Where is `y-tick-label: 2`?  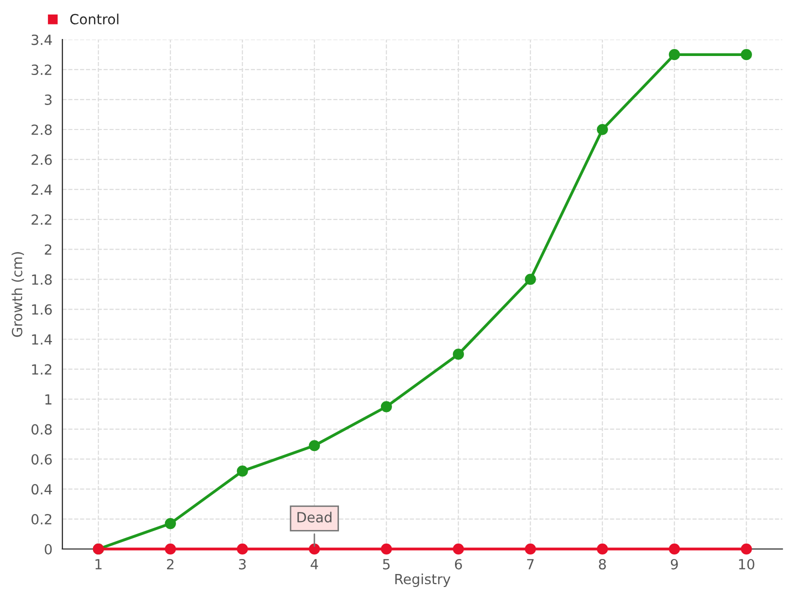
y-tick-label: 2 is located at coordinates (48, 249).